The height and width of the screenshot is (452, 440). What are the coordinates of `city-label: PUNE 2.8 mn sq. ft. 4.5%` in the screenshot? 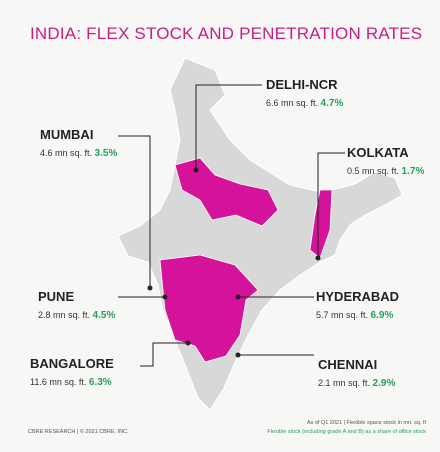 It's located at (76, 305).